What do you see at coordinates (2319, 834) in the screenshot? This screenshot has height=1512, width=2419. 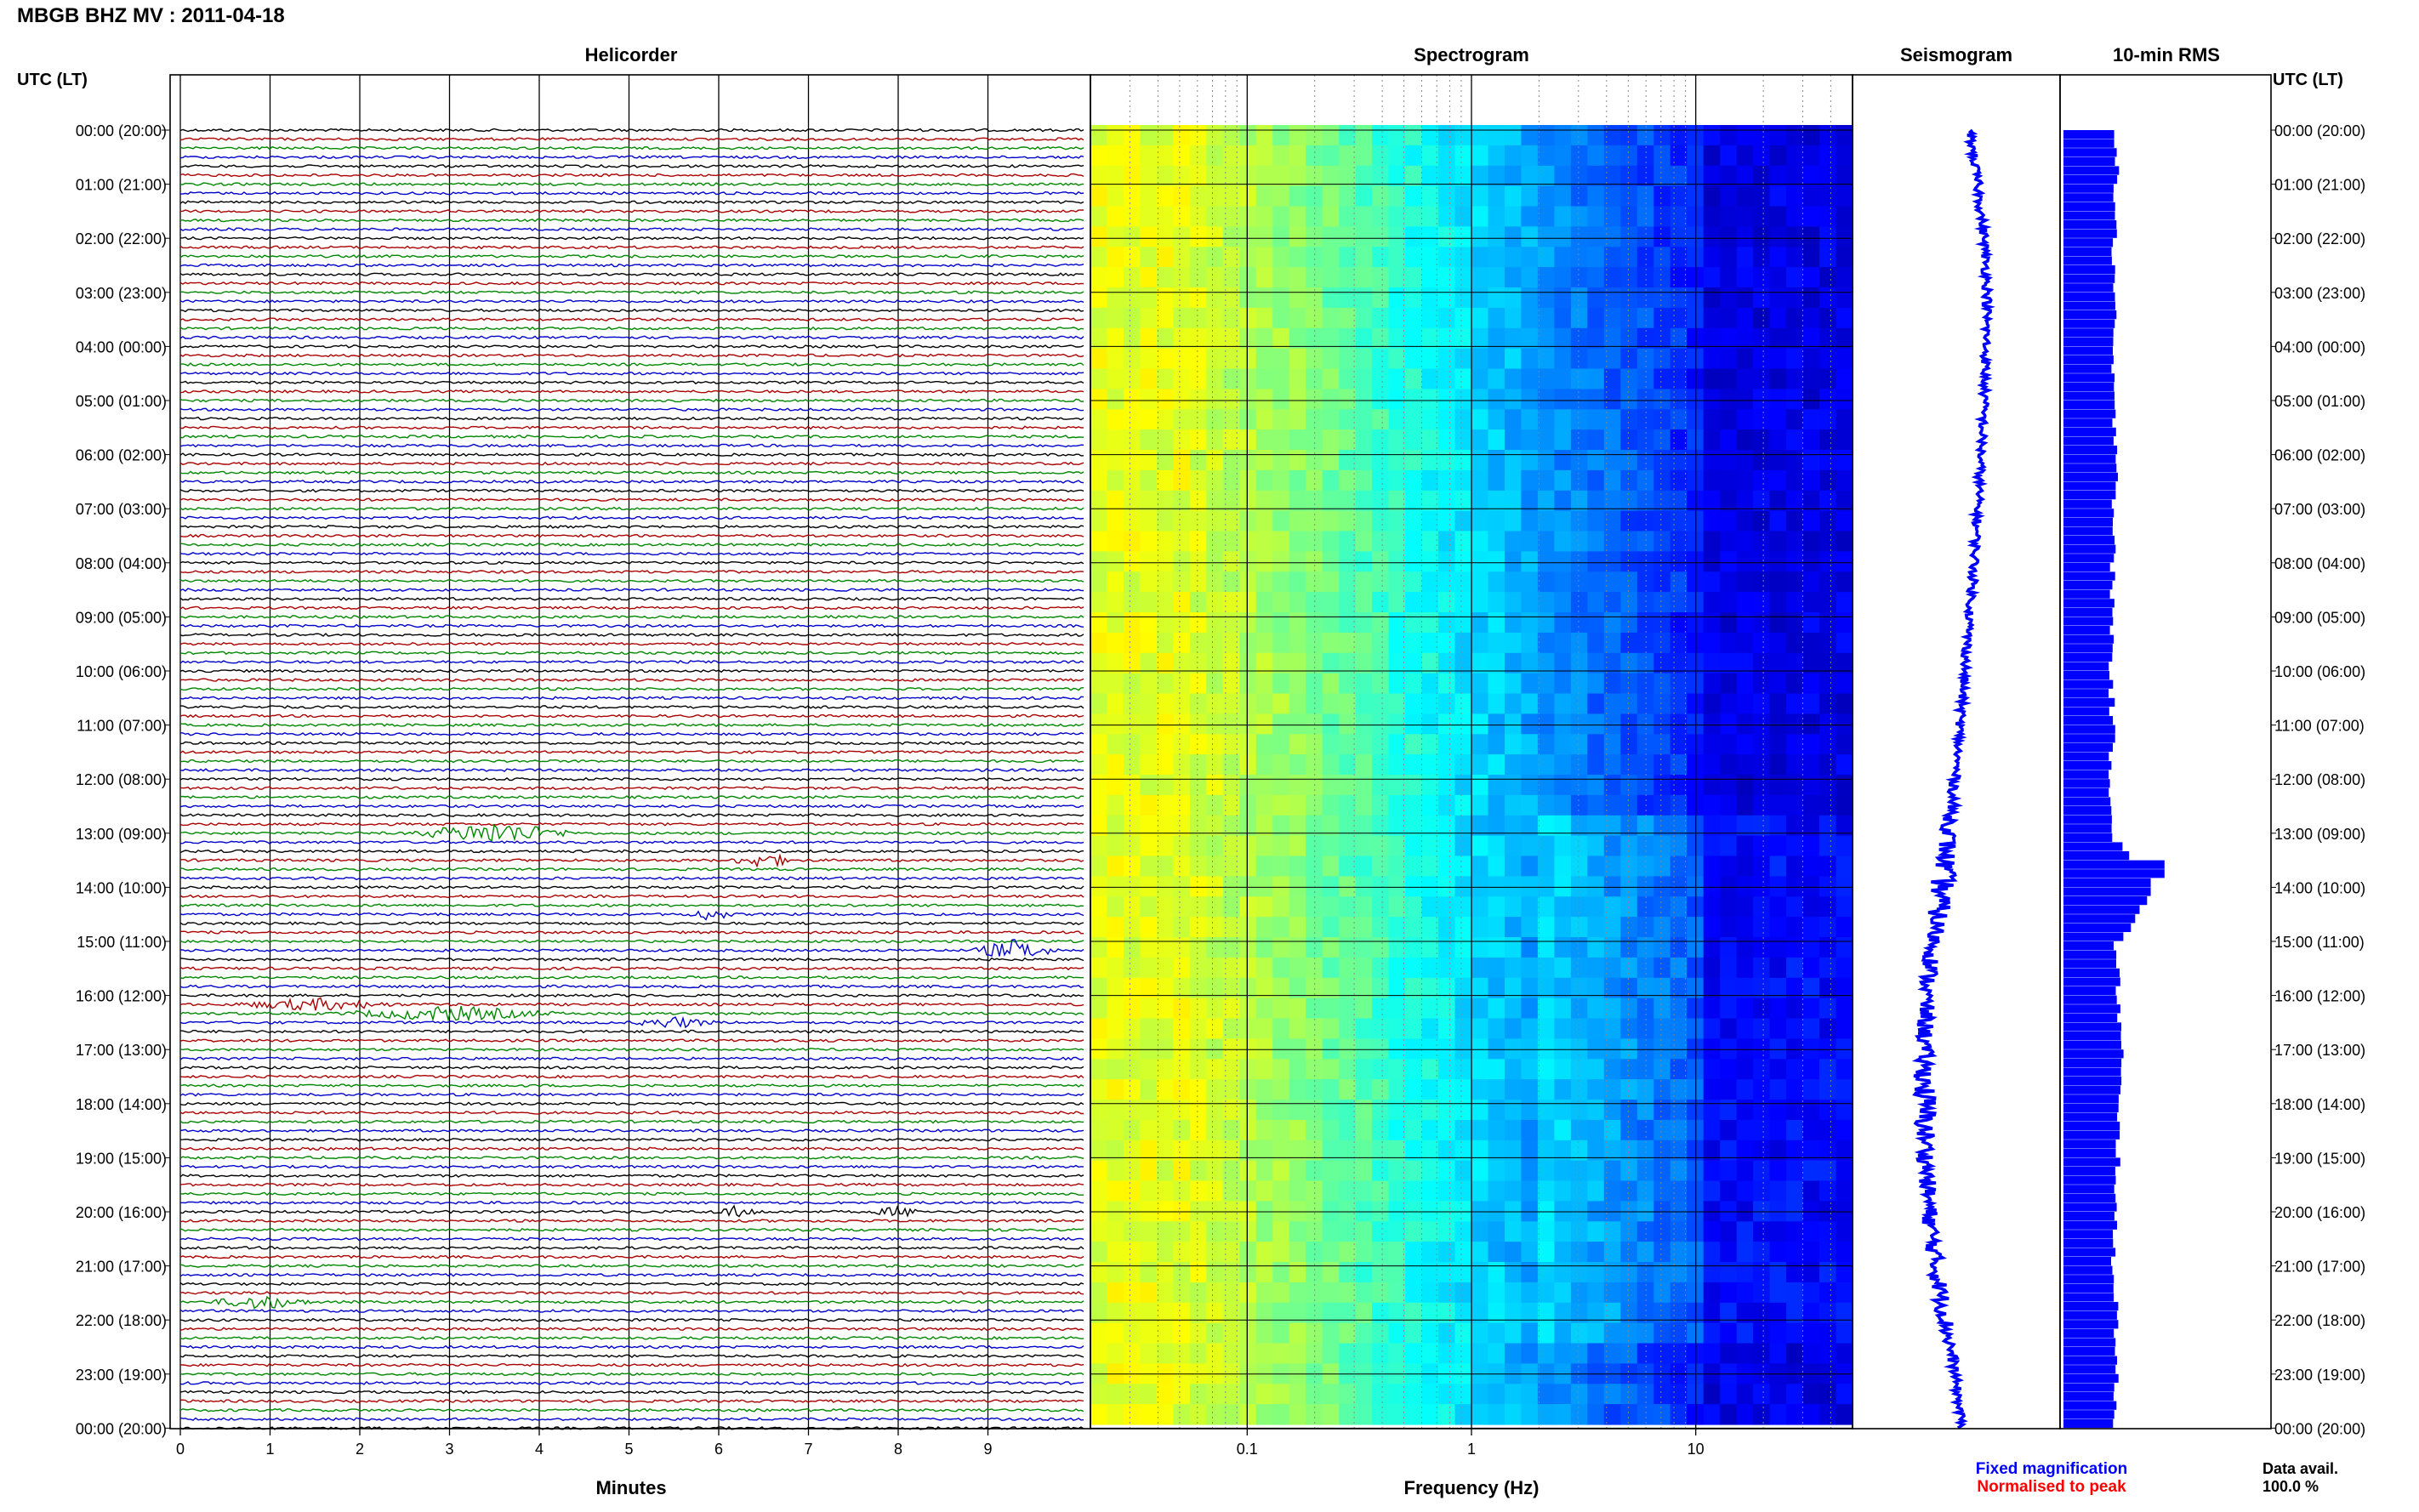 I see `right-hour-label: 13:00 (09:00)` at bounding box center [2319, 834].